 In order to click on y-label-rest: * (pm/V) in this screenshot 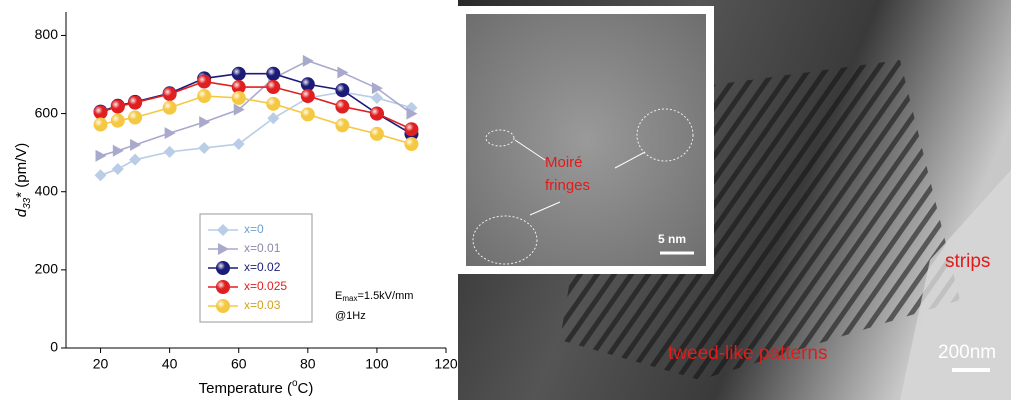, I will do `click(21, 170)`.